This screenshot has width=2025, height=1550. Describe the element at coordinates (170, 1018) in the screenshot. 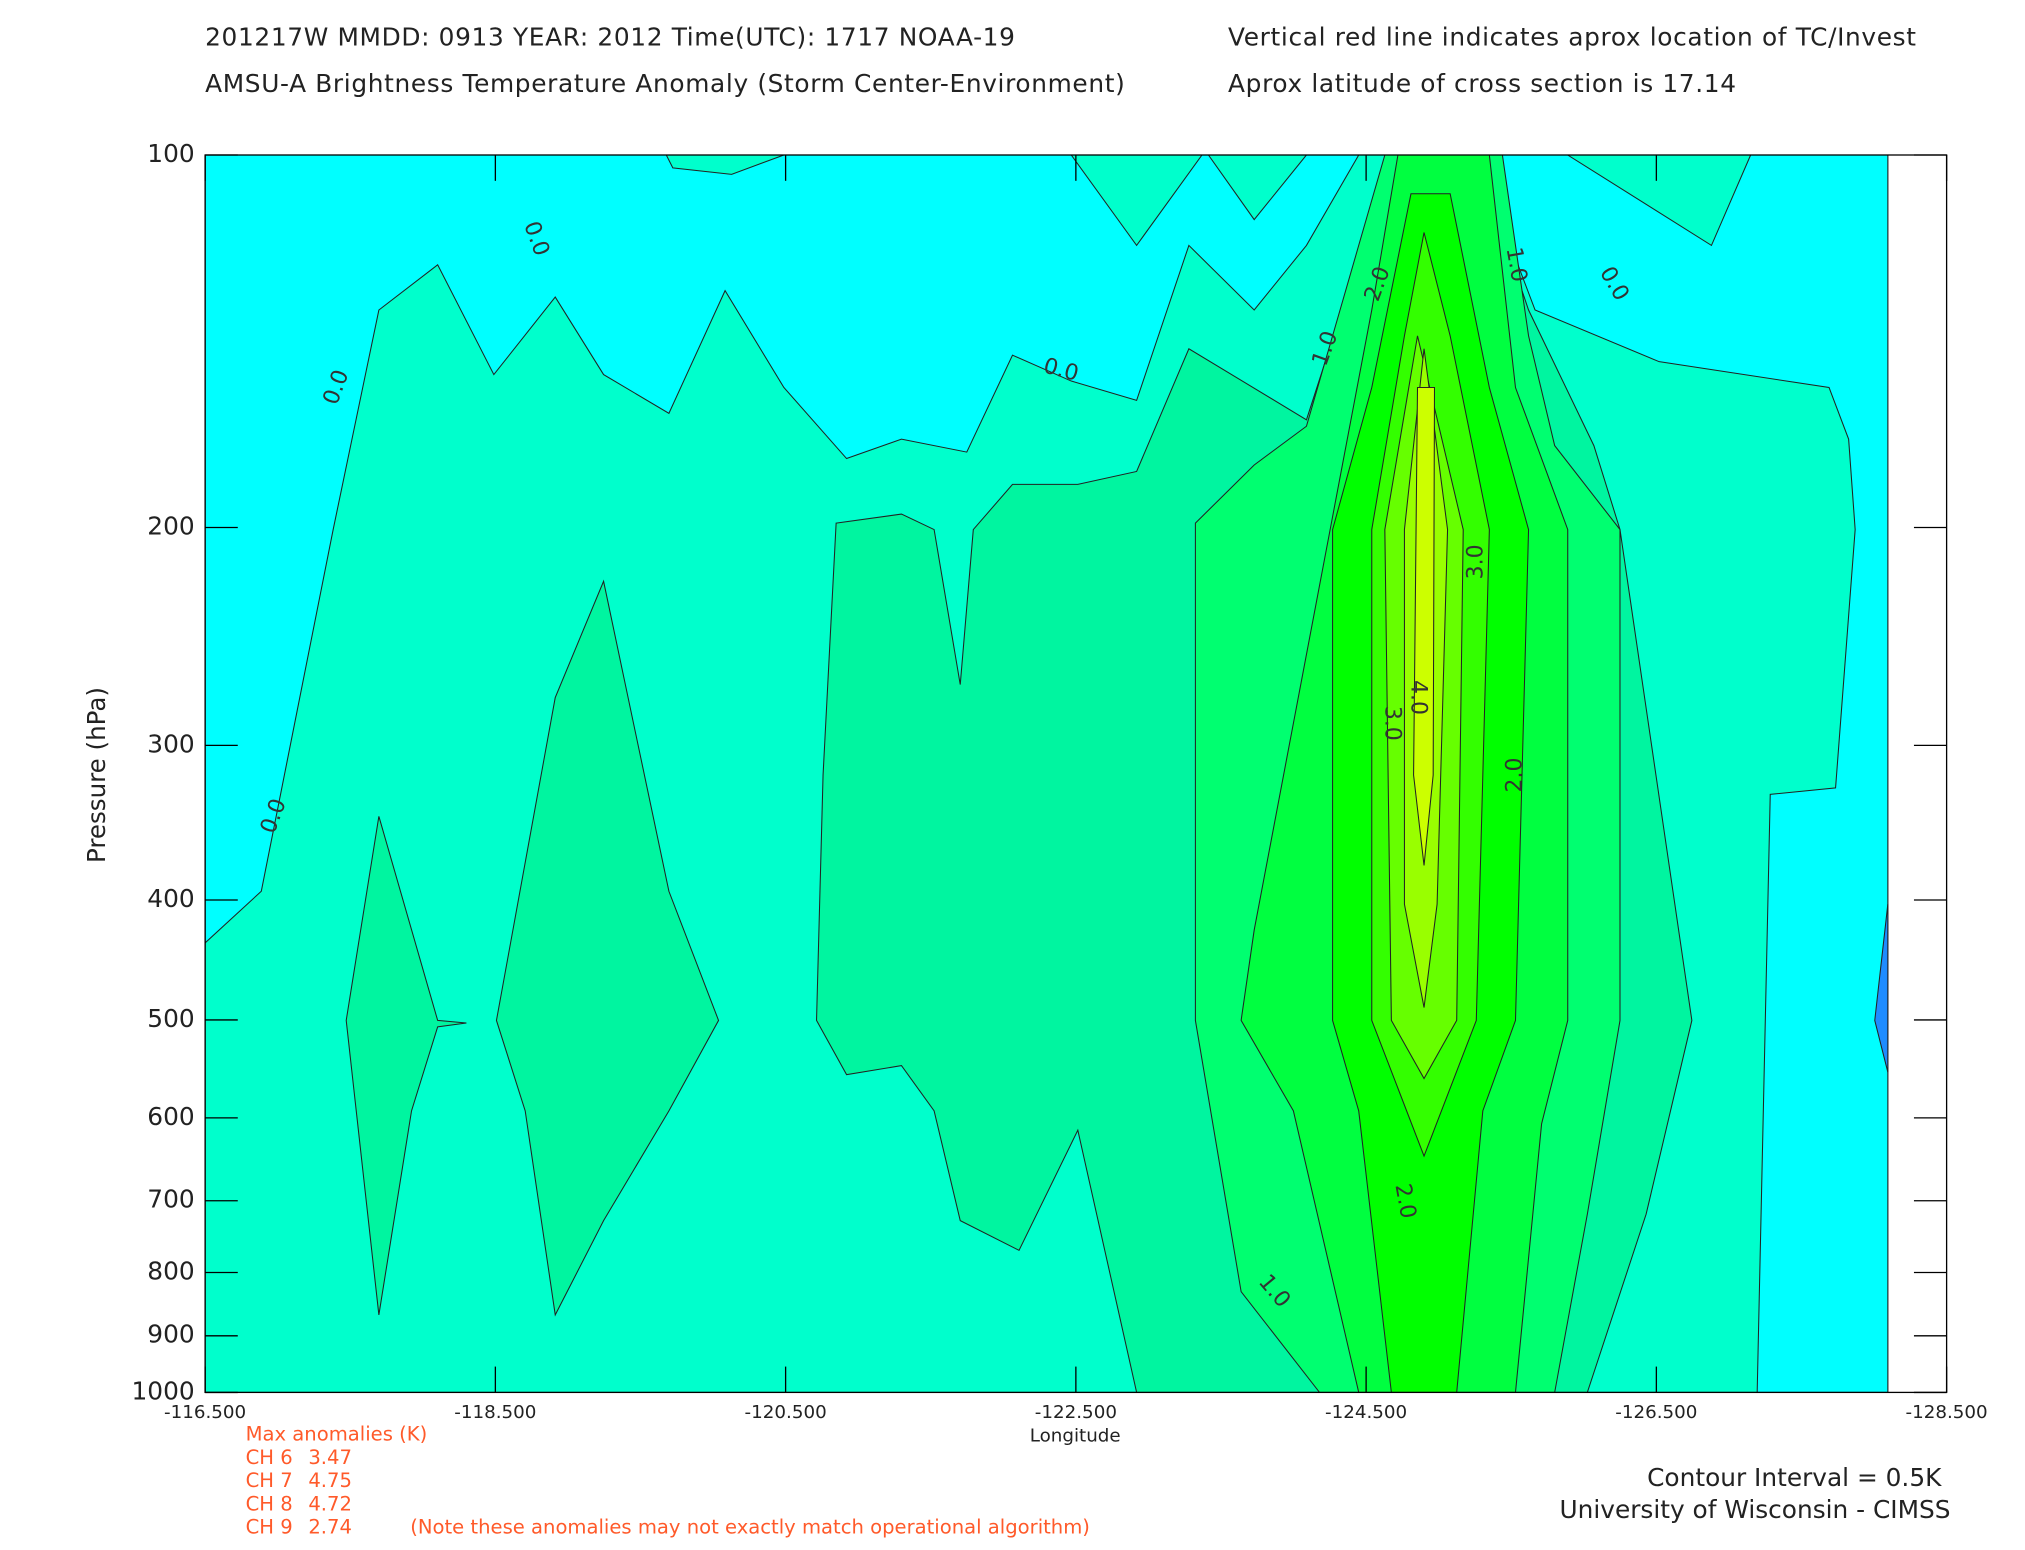

I see `y-tick-label: 500` at that location.